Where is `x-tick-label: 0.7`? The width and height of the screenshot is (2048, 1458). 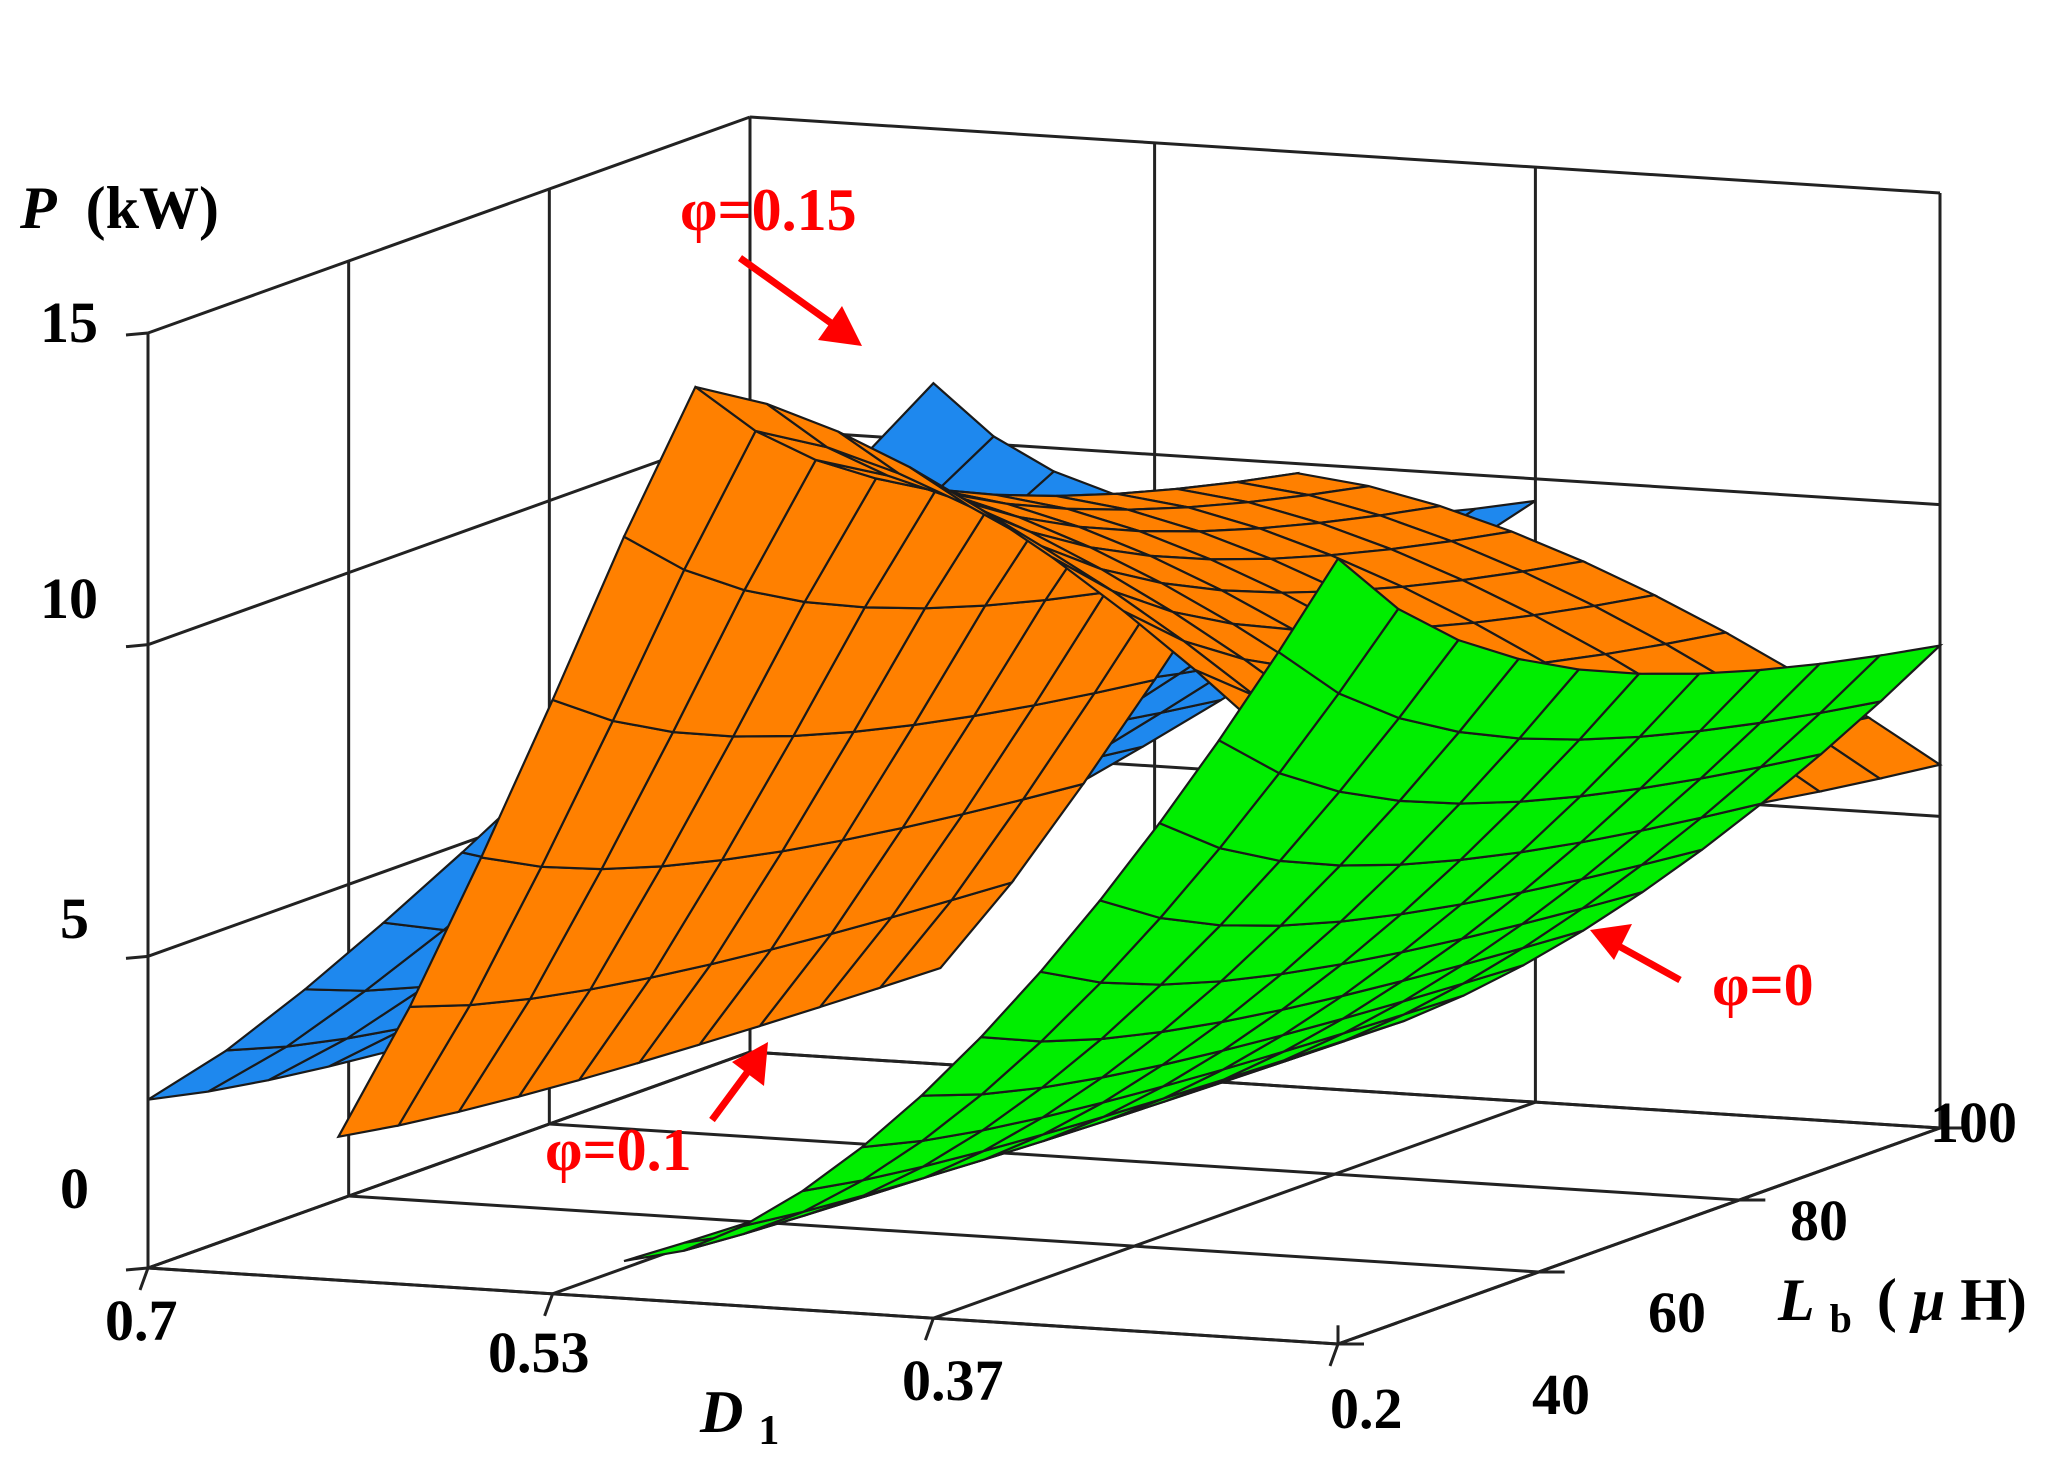 x-tick-label: 0.7 is located at coordinates (141, 1320).